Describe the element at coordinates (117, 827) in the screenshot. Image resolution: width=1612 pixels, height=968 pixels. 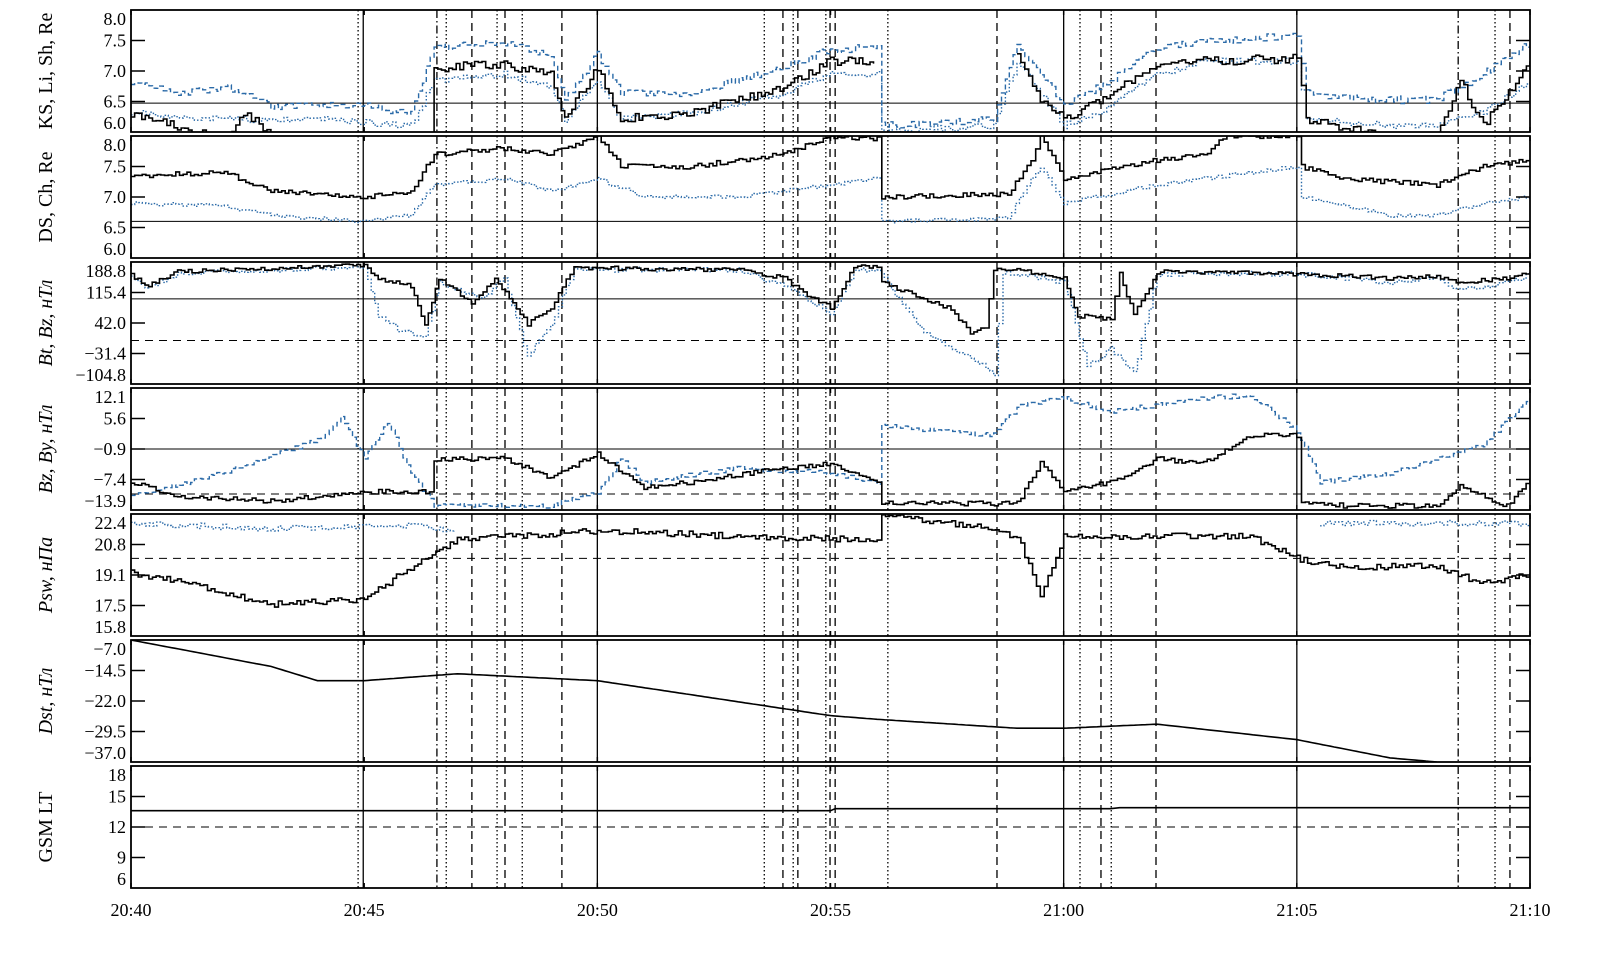
I see `y-tick-label: 12` at that location.